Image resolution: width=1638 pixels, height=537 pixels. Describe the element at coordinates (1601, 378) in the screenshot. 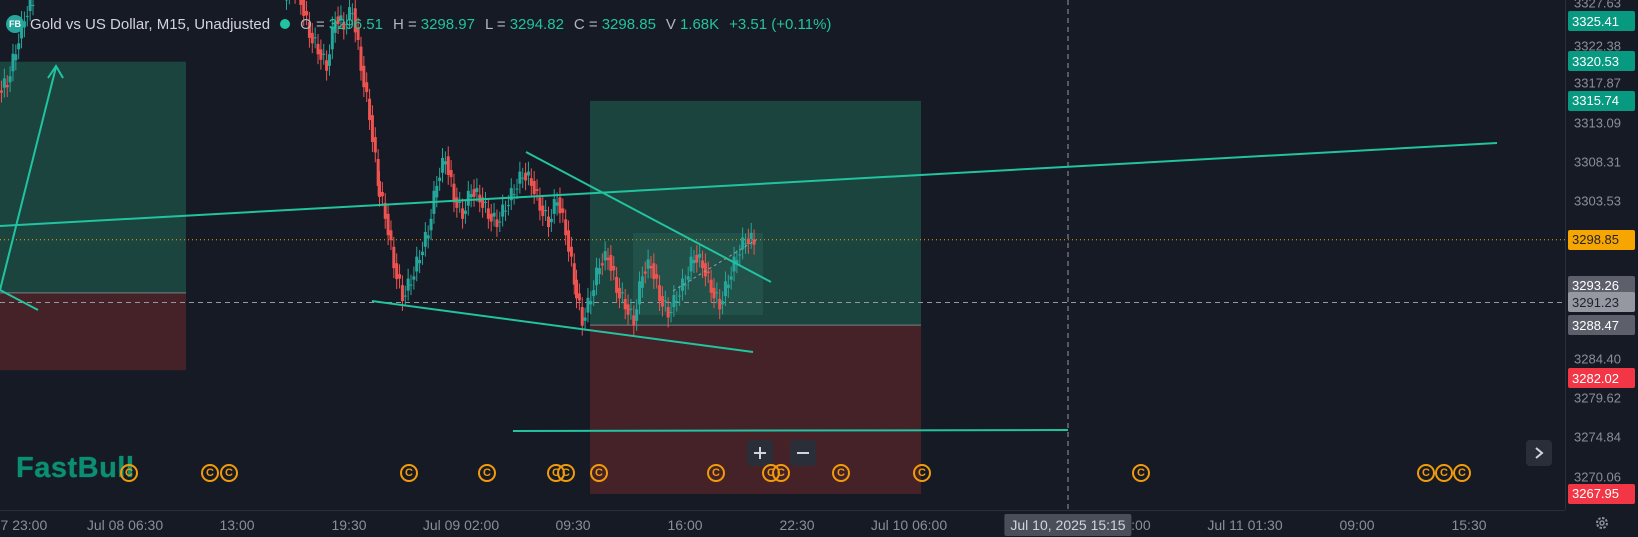

I see `price-label-badge: 3282.02` at that location.